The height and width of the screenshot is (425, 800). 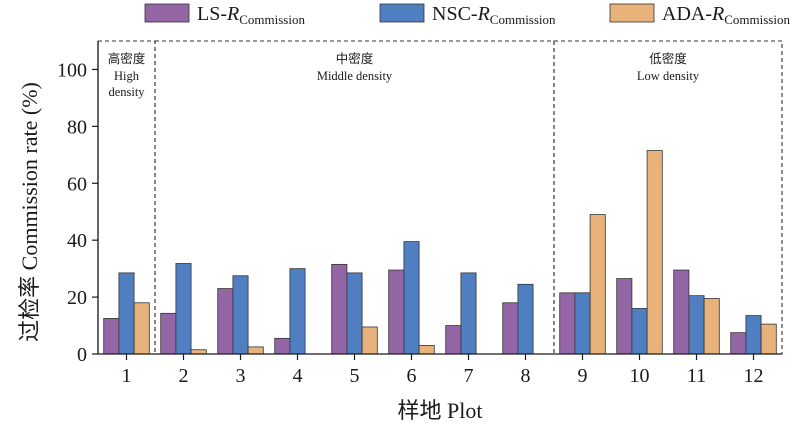 I want to click on legend-label-ls: LS-RCommission, so click(x=251, y=15).